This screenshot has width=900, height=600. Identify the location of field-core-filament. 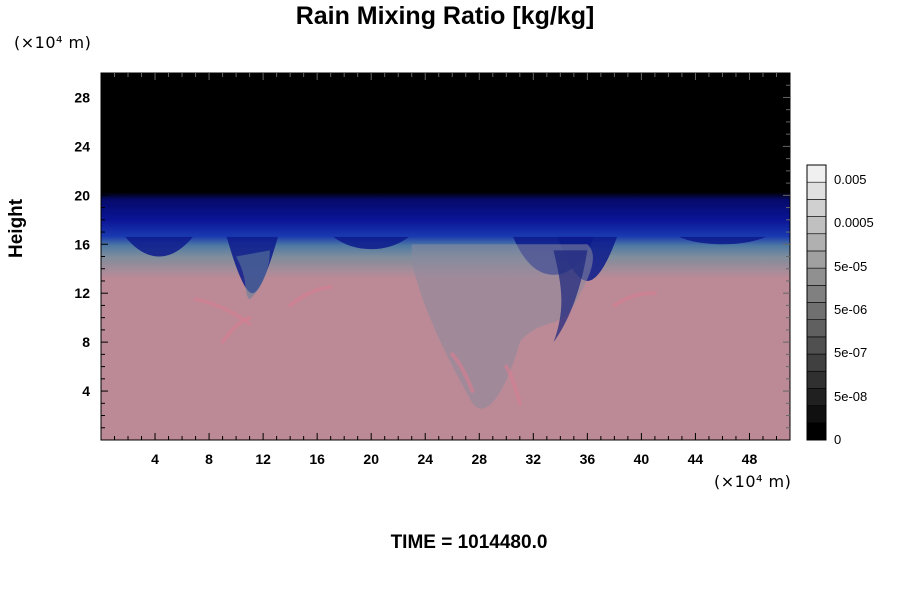
(570, 296).